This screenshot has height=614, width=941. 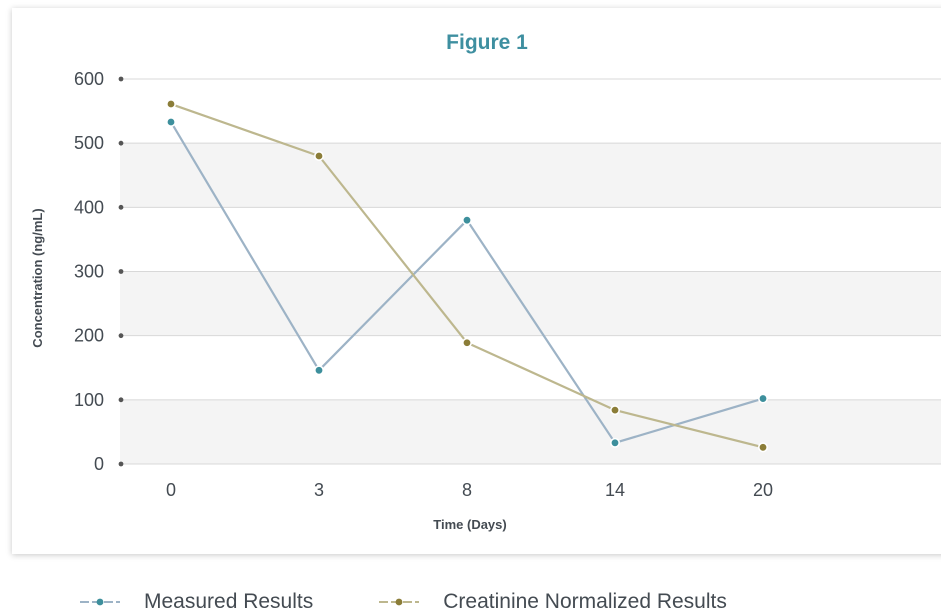 What do you see at coordinates (89, 143) in the screenshot?
I see `y-tick-label: 500` at bounding box center [89, 143].